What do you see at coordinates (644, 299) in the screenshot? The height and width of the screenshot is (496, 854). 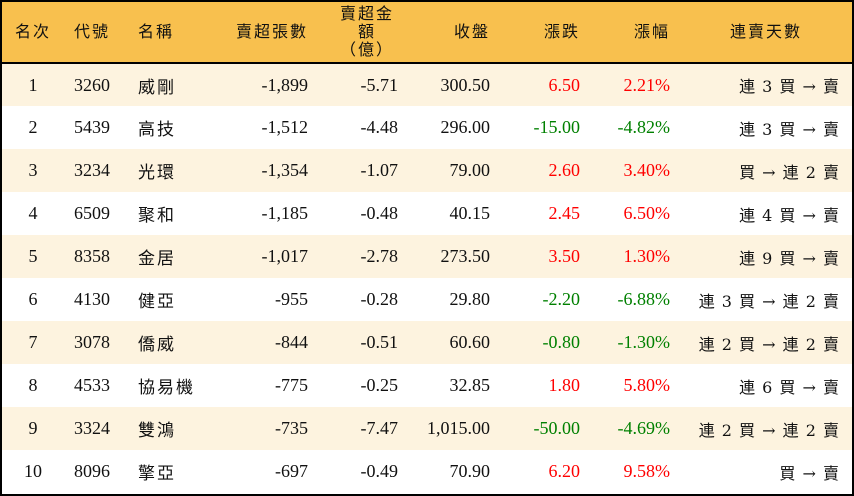 I see `cell-change-pct: -6.88%` at bounding box center [644, 299].